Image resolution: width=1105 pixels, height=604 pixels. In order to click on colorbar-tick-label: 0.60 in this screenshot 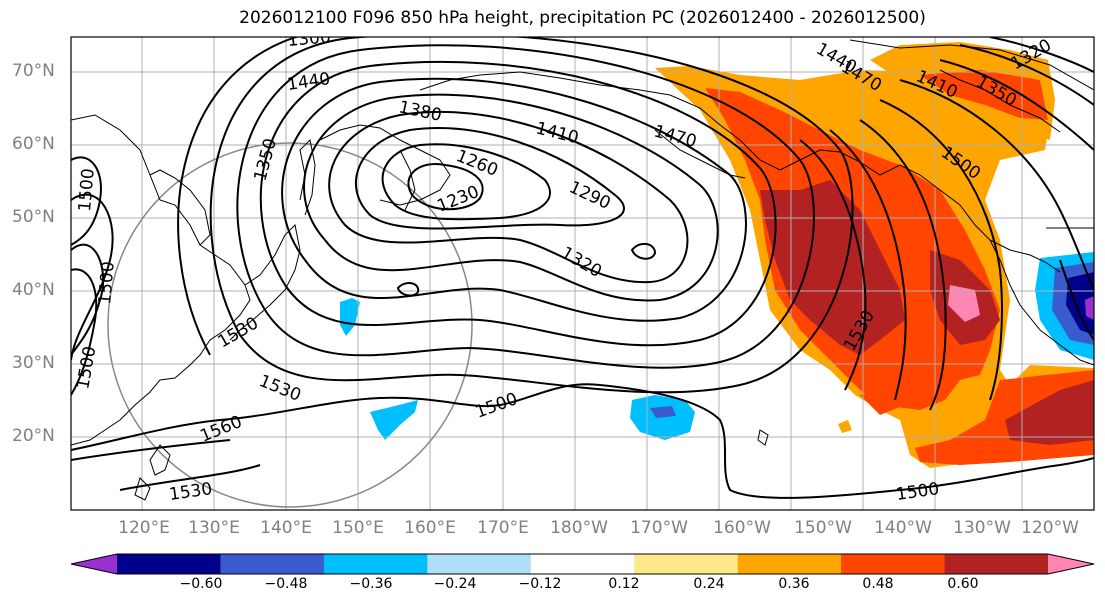, I will do `click(963, 584)`.